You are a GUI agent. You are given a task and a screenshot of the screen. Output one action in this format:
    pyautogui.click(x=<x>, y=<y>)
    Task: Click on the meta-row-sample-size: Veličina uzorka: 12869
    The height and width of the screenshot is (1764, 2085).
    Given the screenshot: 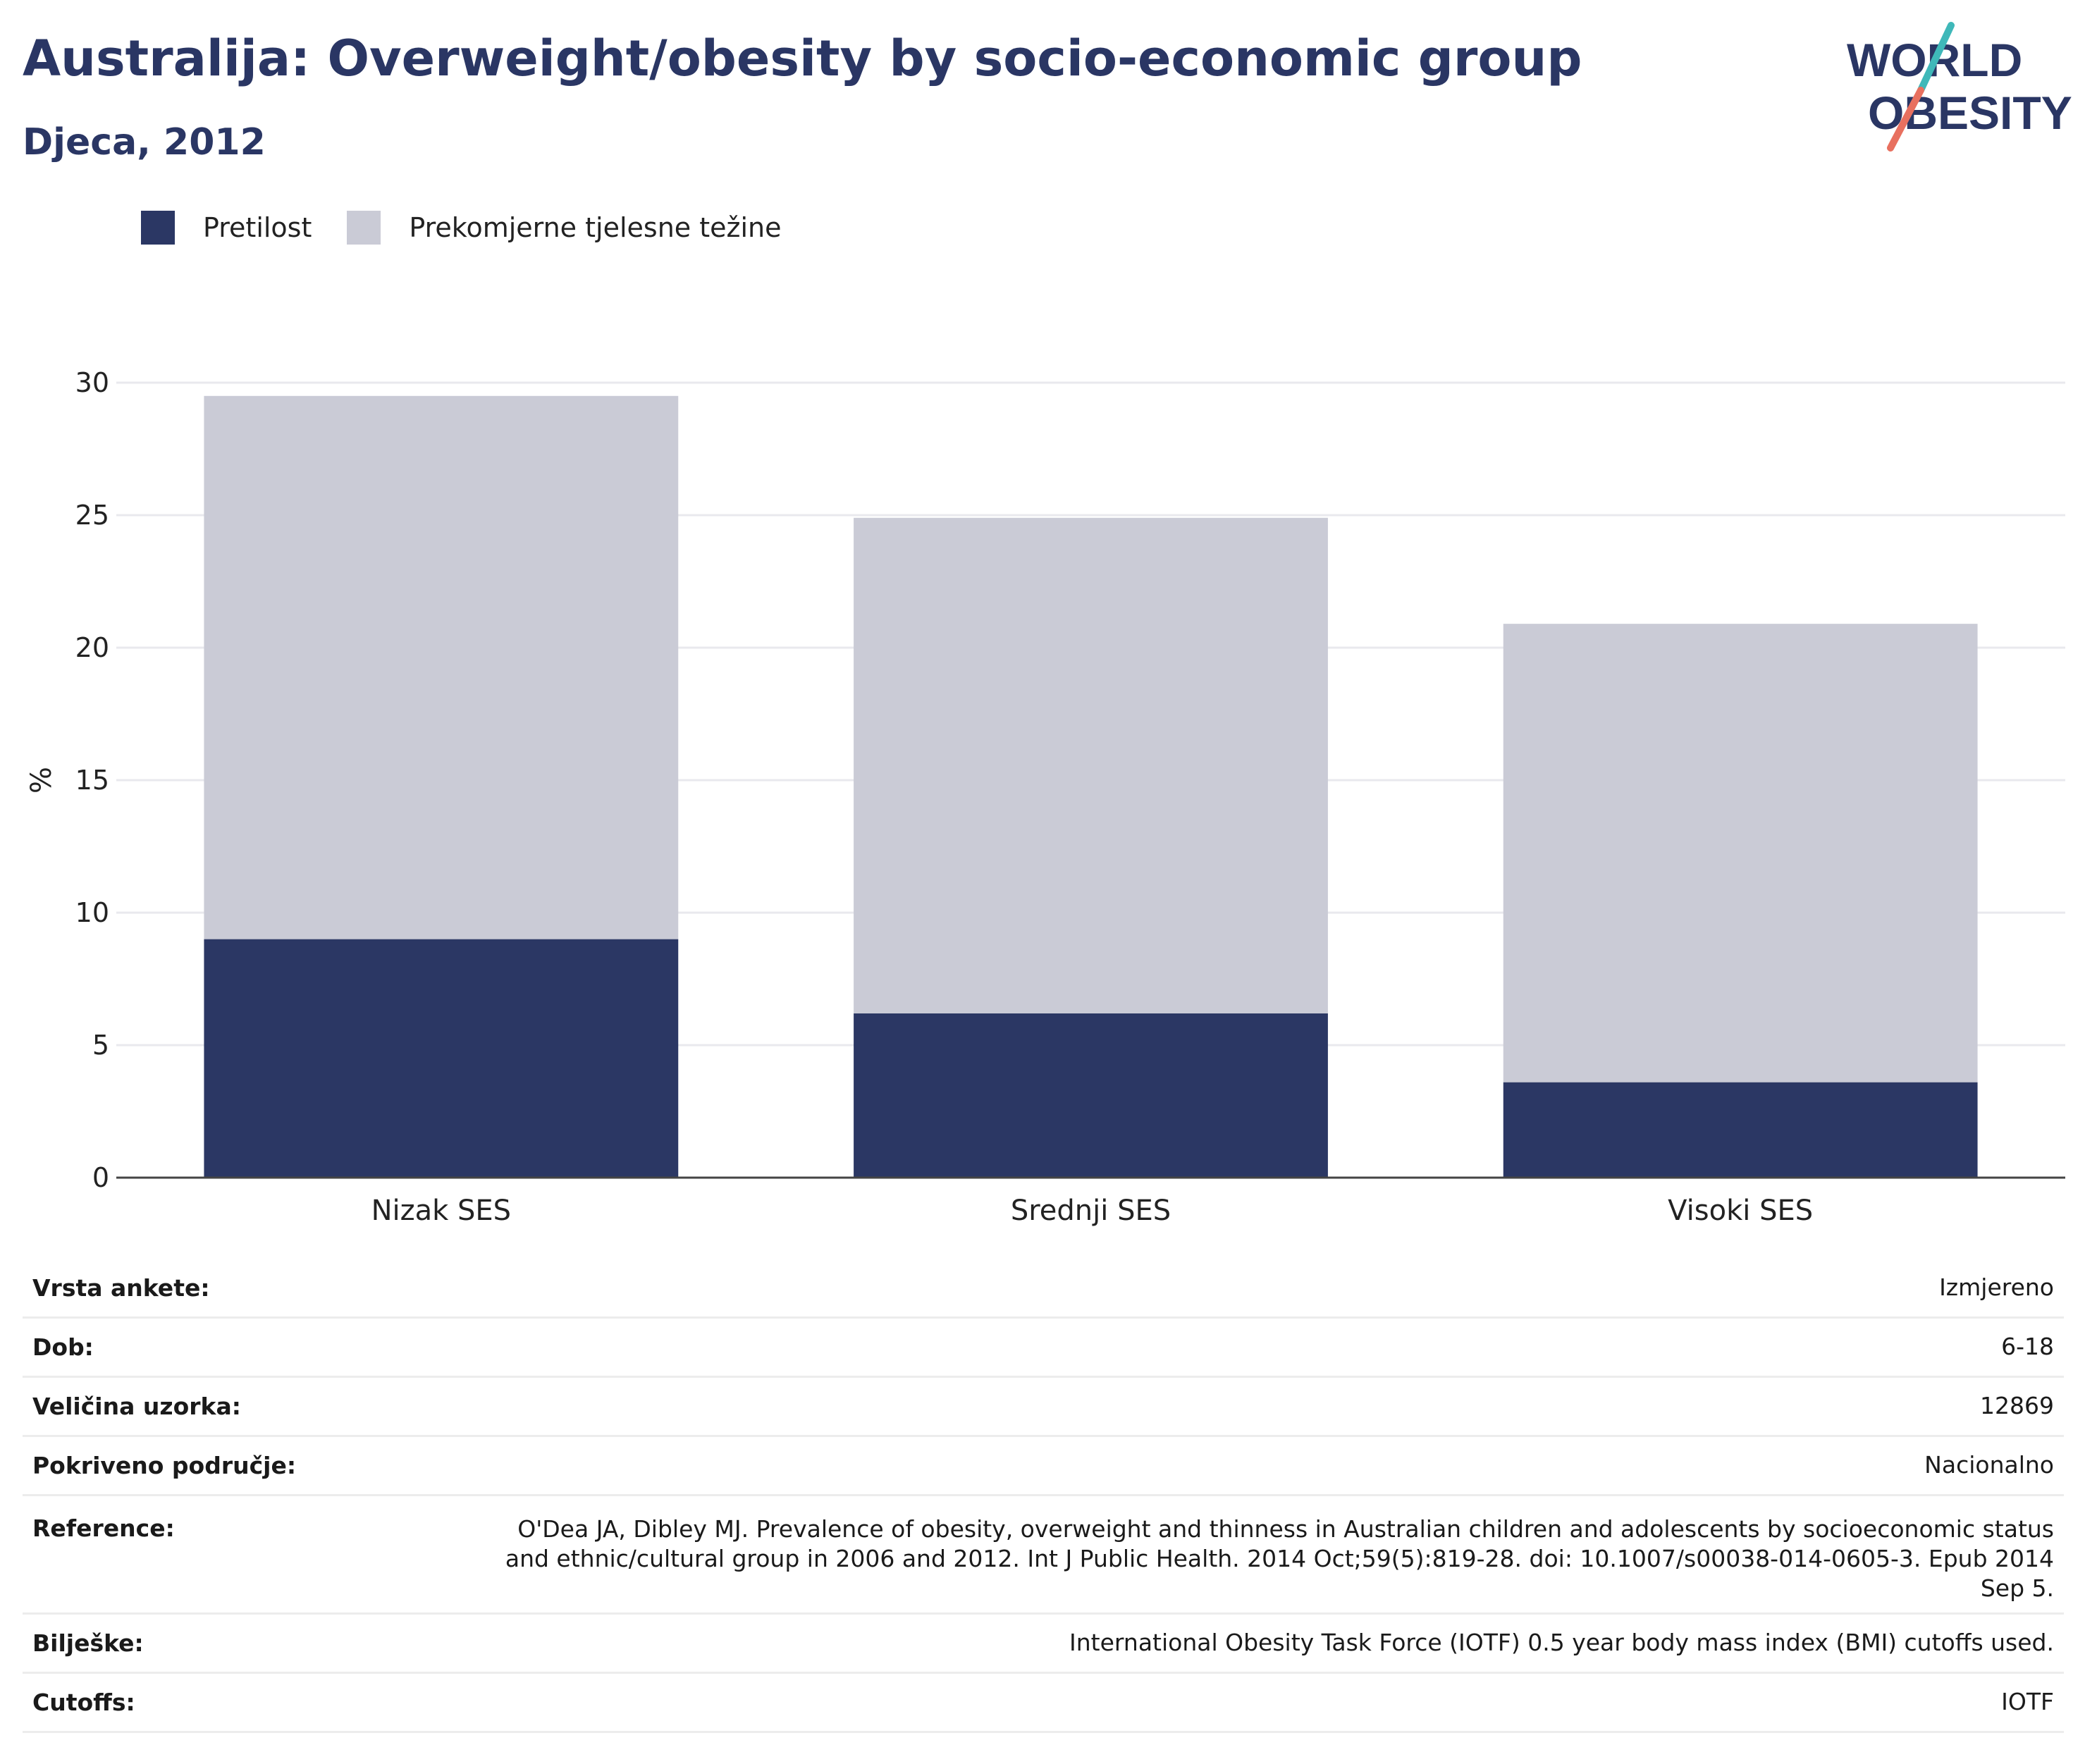 What is the action you would take?
    pyautogui.click(x=1043, y=1407)
    